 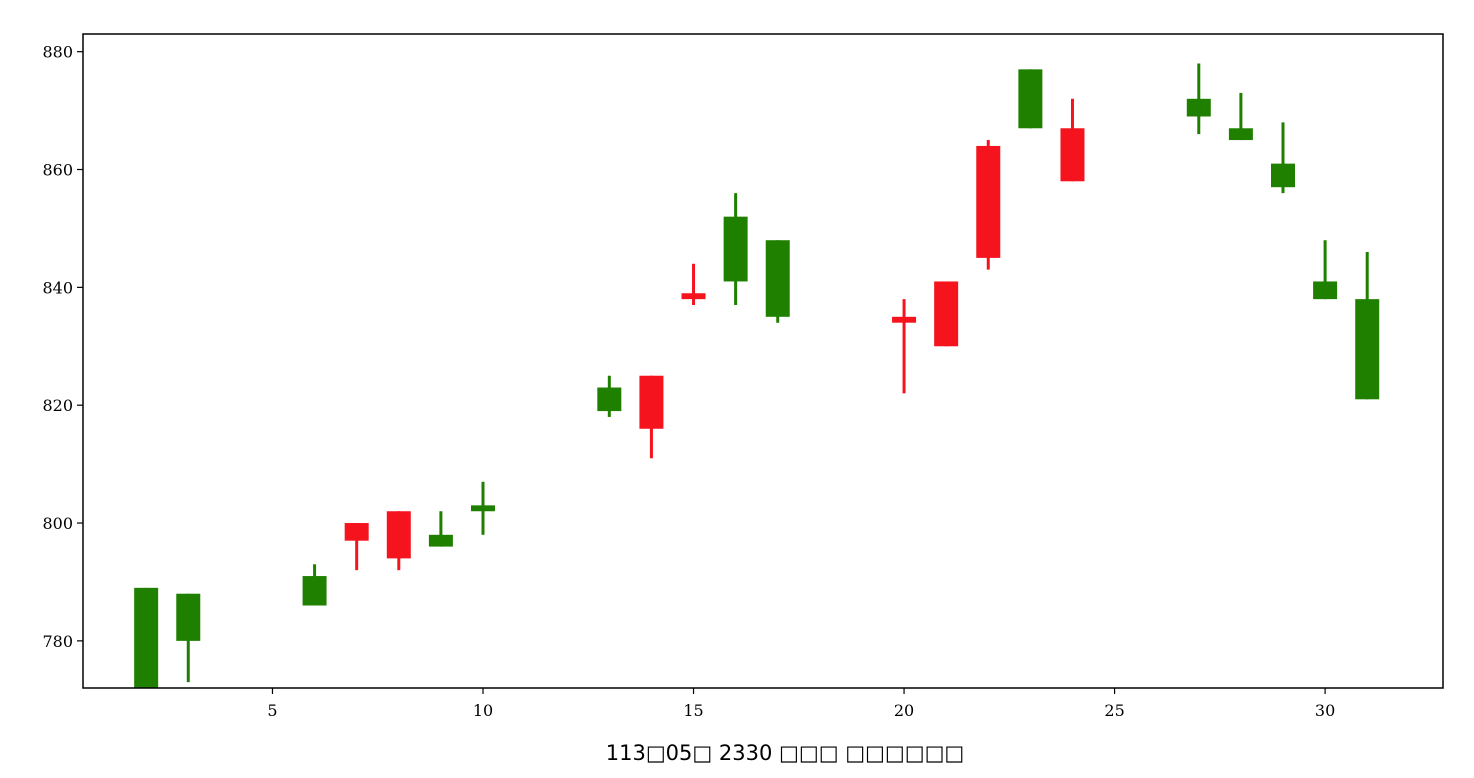 What do you see at coordinates (272, 710) in the screenshot?
I see `x-tick-label: 5` at bounding box center [272, 710].